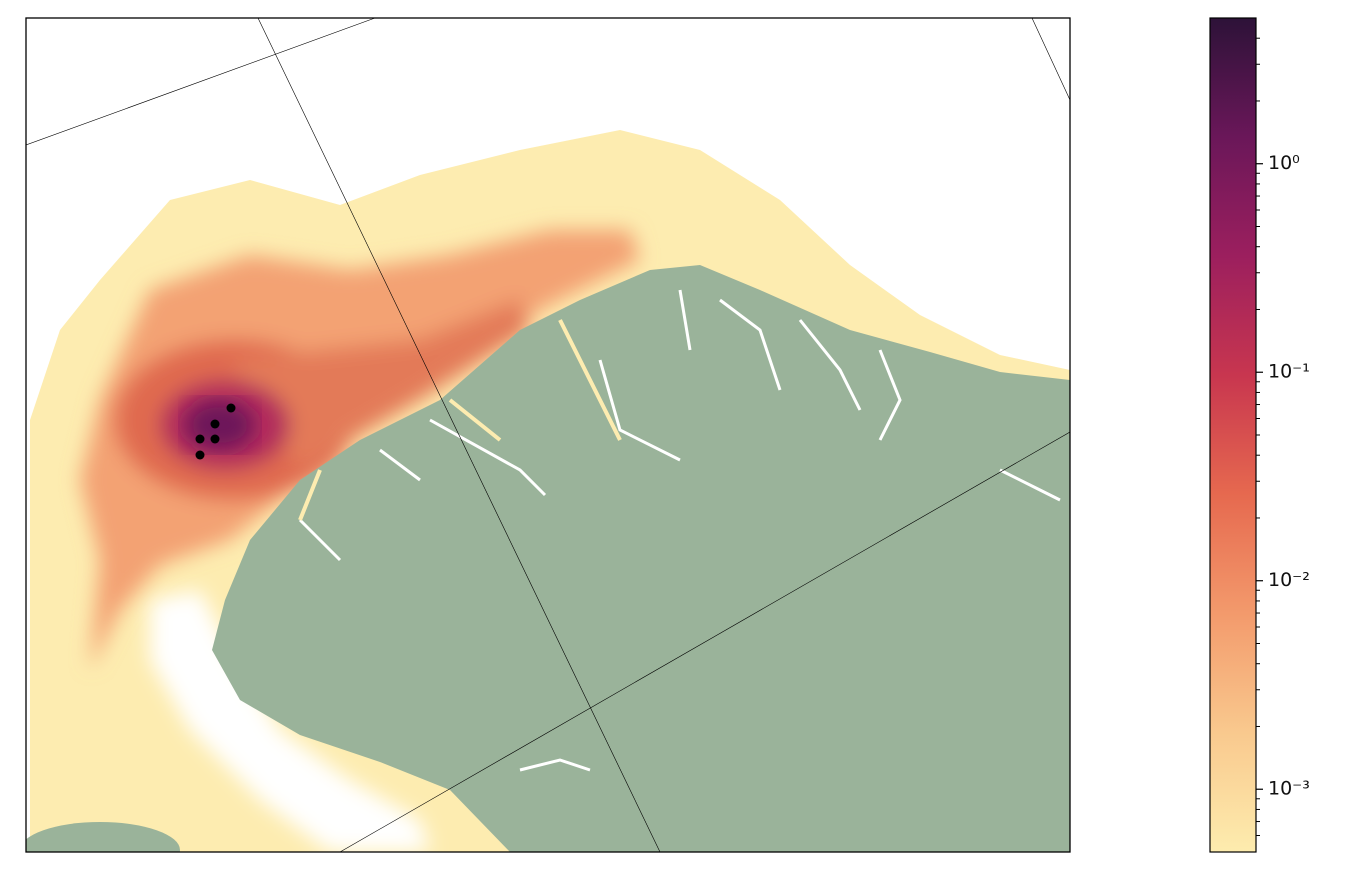  I want to click on colorbar-tick-label: 10⁻³, so click(1289, 789).